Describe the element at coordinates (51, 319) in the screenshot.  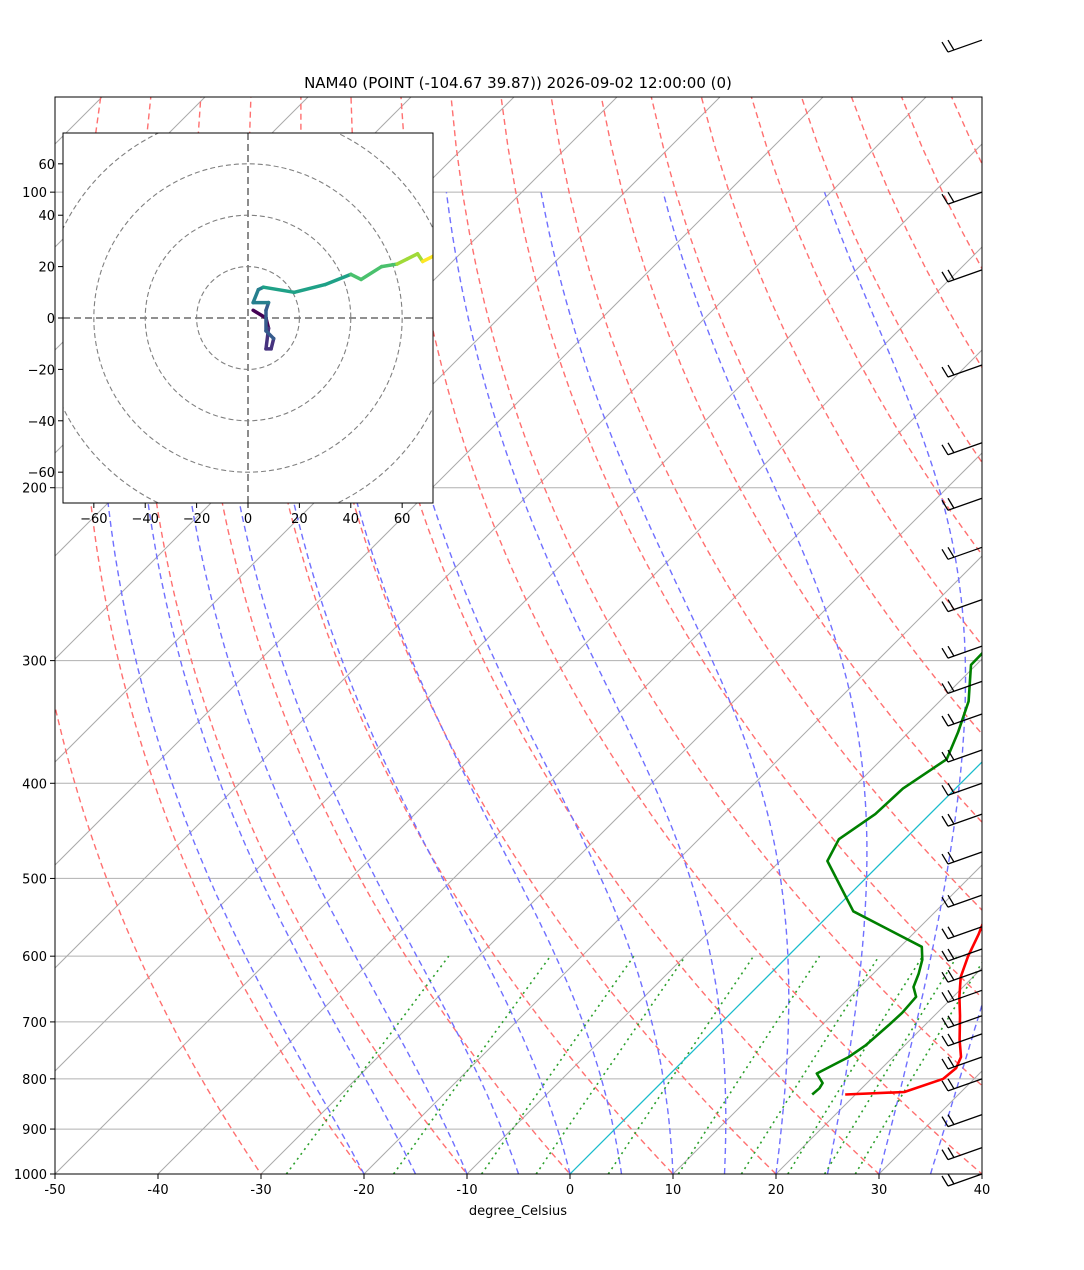
I see `hodograph-y-tick-label: 0` at that location.